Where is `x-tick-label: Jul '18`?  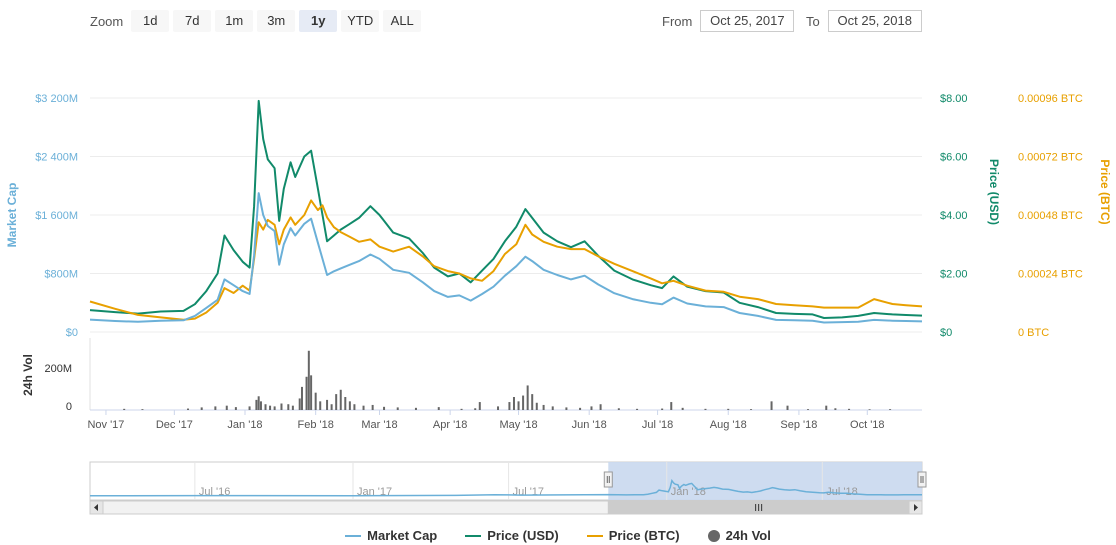 x-tick-label: Jul '18 is located at coordinates (657, 425).